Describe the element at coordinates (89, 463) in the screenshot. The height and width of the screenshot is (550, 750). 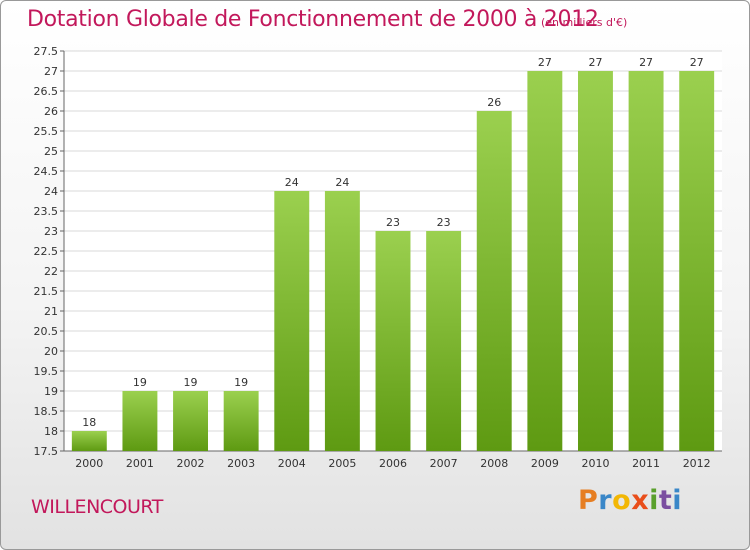
I see `x-tick-label: 2000` at that location.